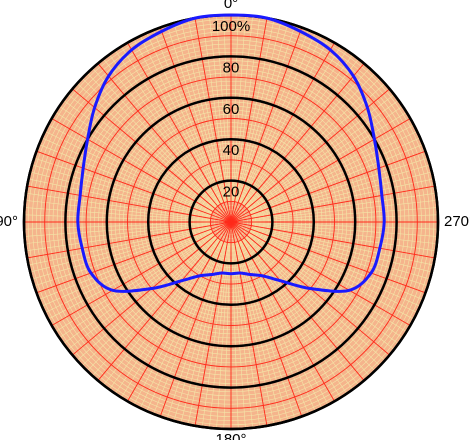 This screenshot has height=445, width=470. I want to click on angle-label-180: 180°, so click(230, 435).